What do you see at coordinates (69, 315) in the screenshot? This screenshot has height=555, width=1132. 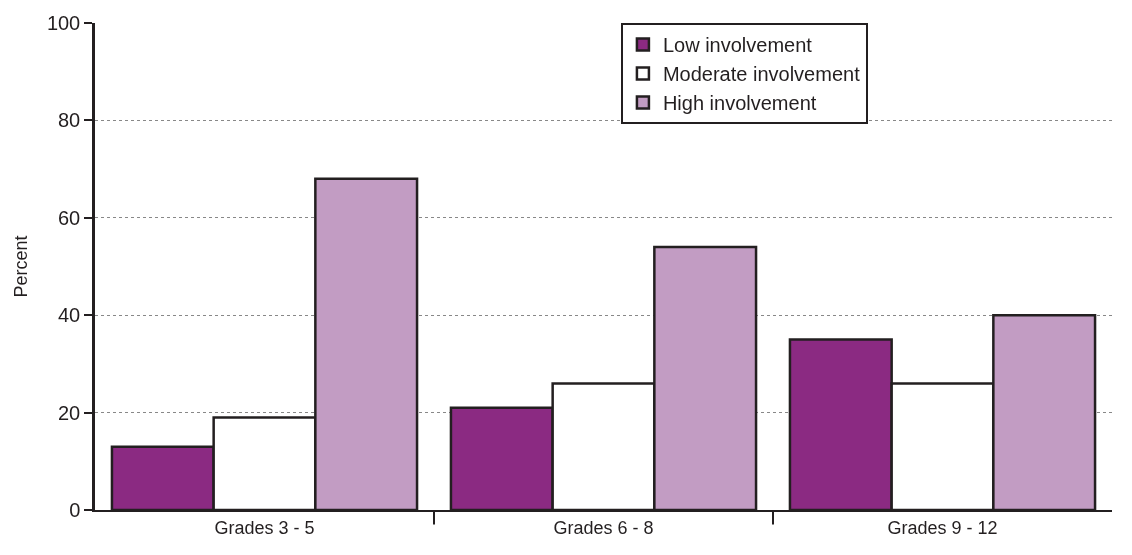 I see `y-tick-label: 40` at bounding box center [69, 315].